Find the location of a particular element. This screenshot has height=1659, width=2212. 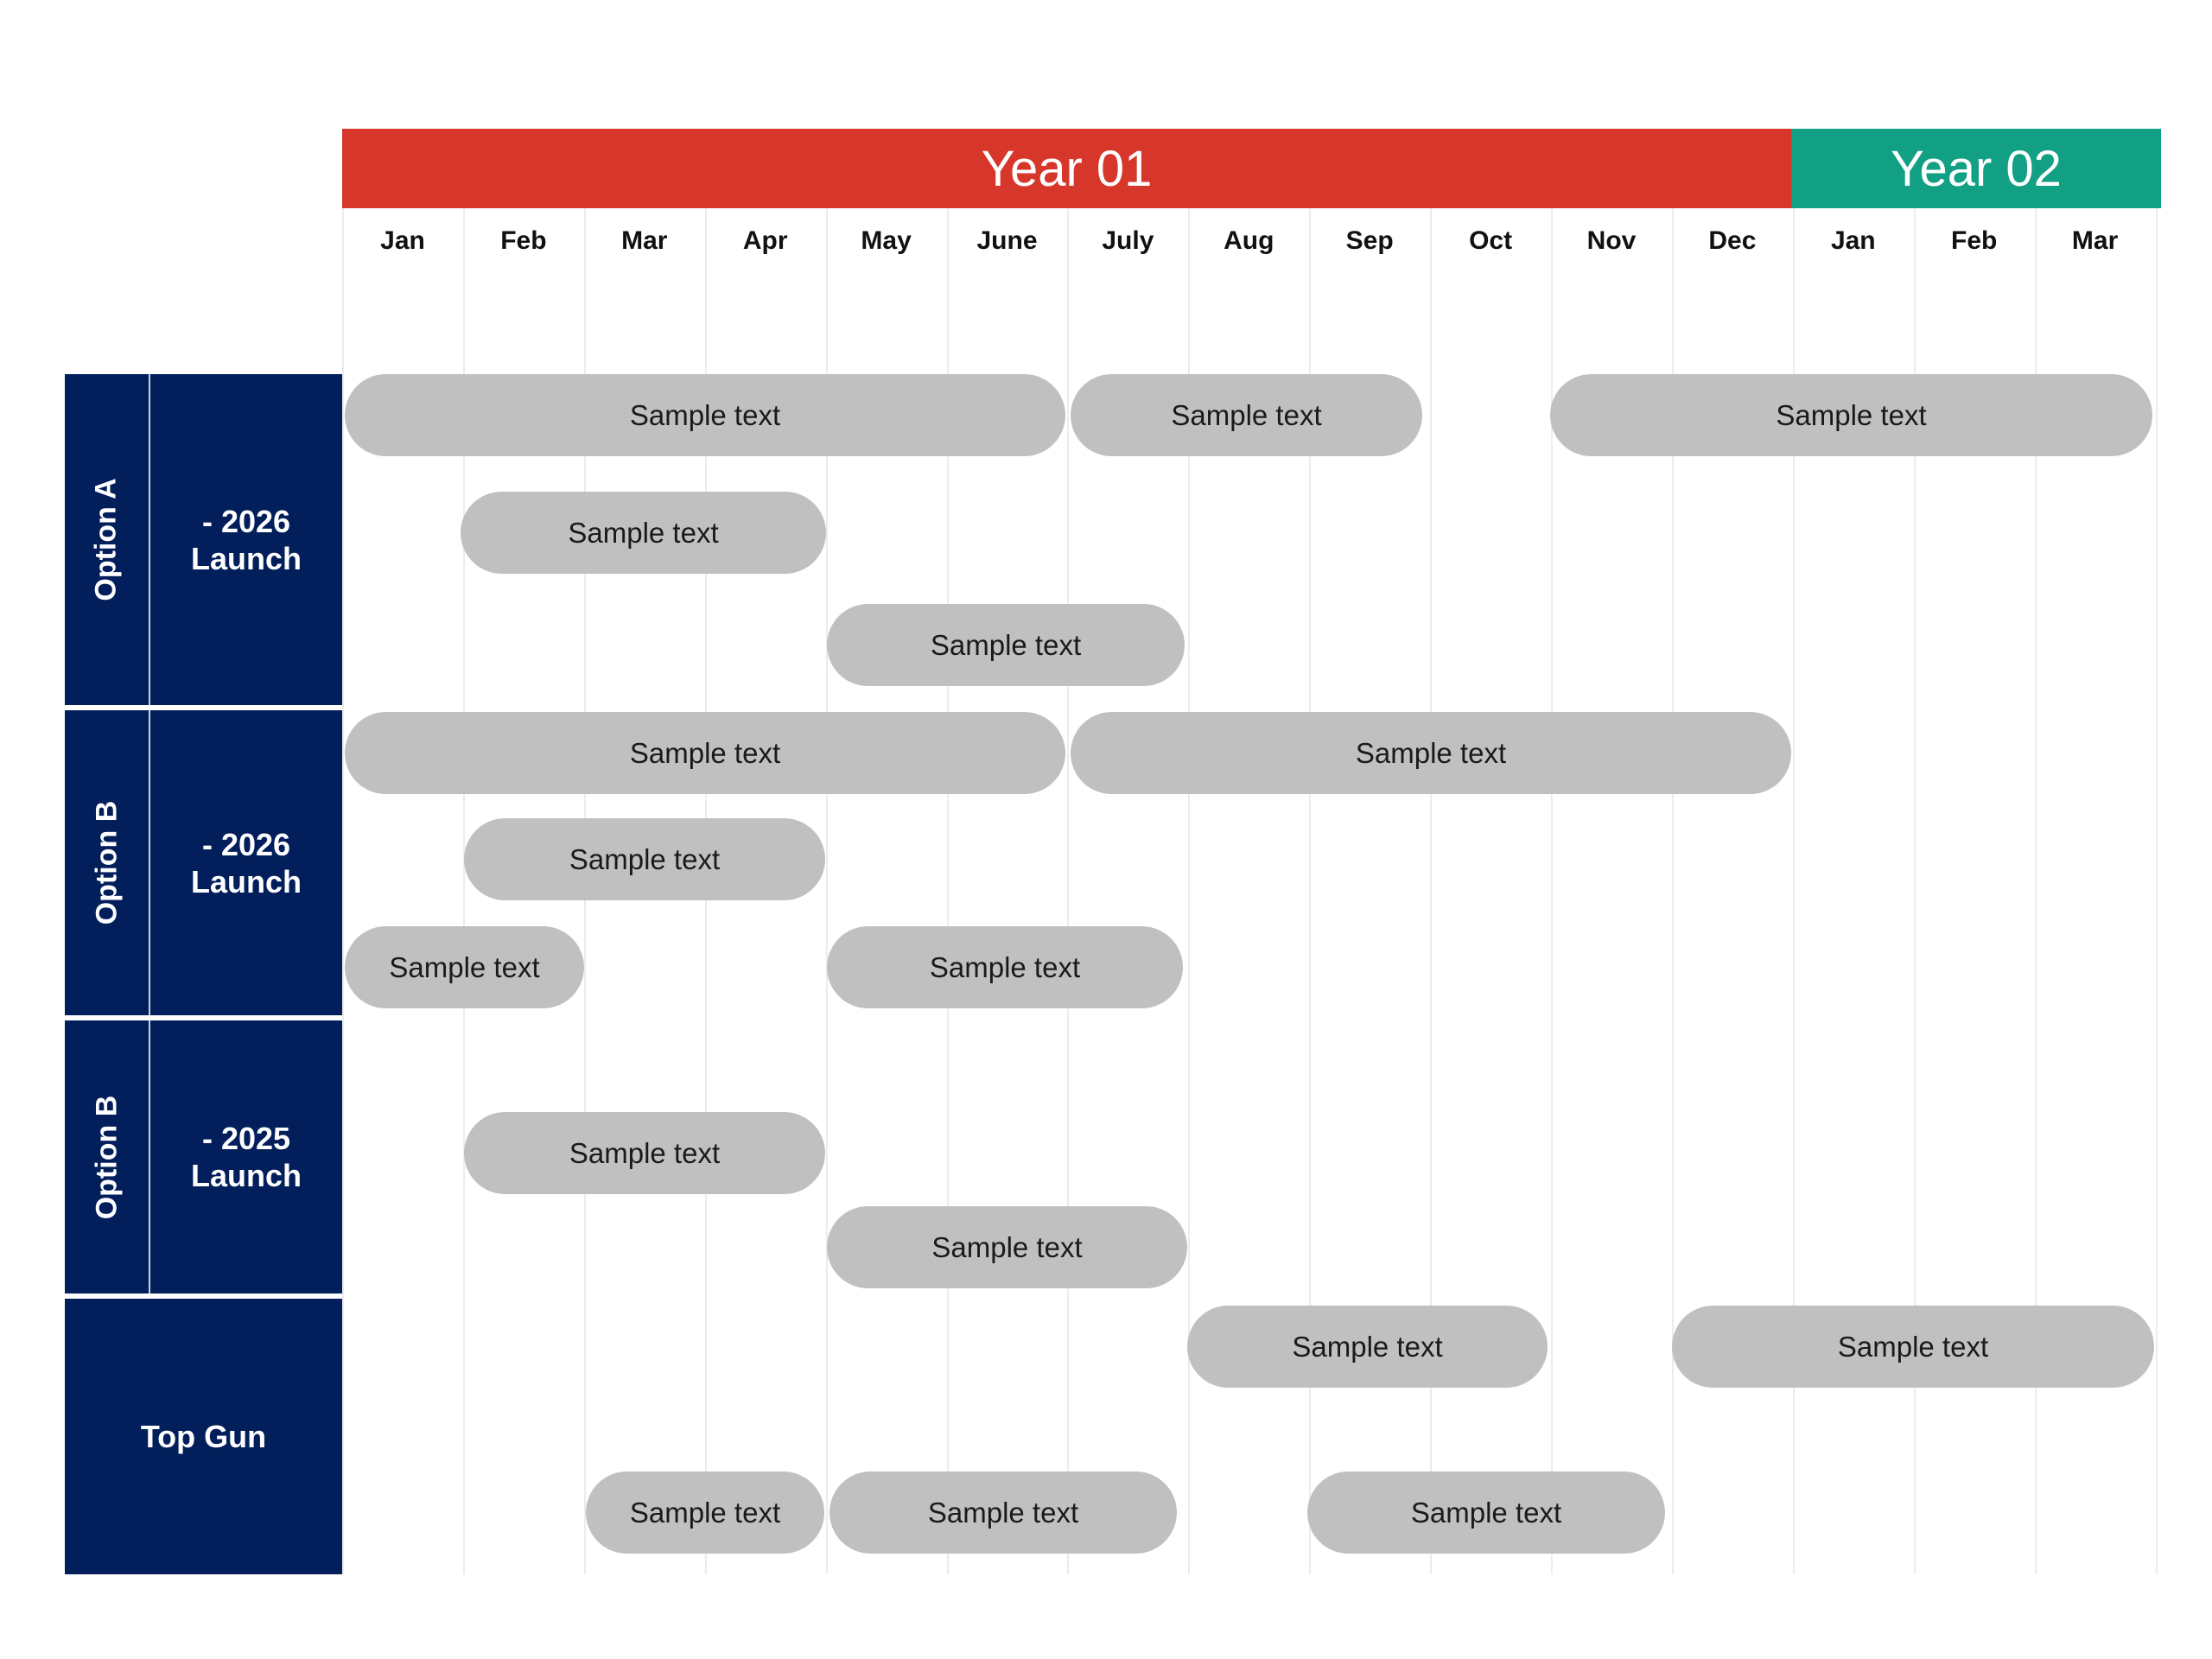

option-a-label: Option A is located at coordinates (107, 539).